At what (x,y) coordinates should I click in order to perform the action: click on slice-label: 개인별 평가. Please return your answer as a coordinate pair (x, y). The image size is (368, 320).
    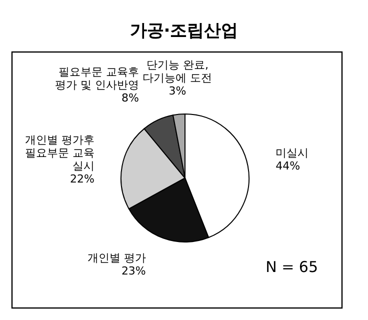
    Looking at the image, I should click on (116, 257).